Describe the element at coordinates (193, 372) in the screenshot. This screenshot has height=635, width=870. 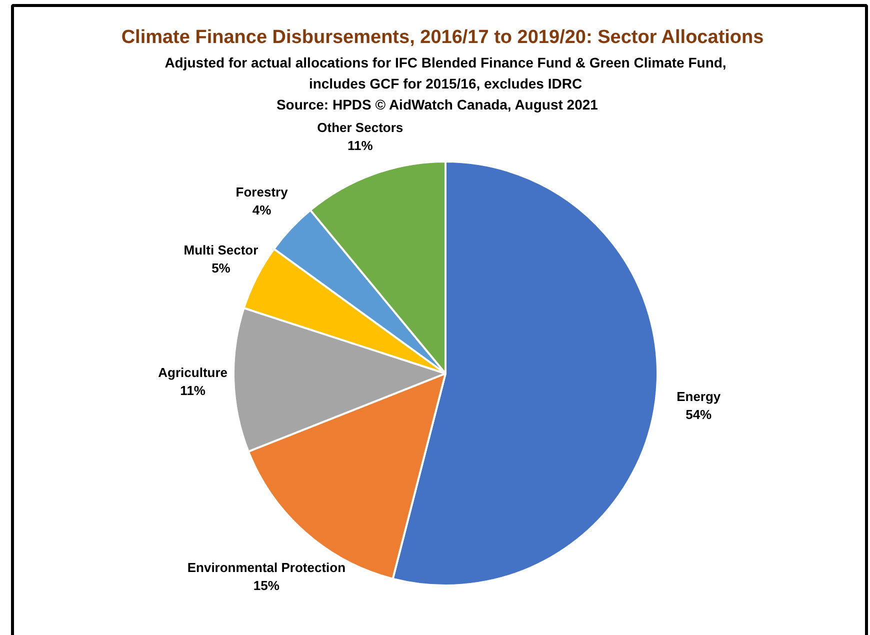
I see `slice-label: Agriculture` at that location.